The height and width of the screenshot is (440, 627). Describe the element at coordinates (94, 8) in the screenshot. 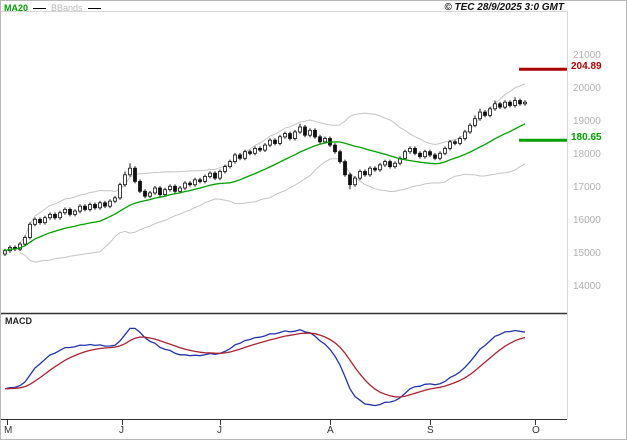

I see `bbands-line-swatch-icon` at that location.